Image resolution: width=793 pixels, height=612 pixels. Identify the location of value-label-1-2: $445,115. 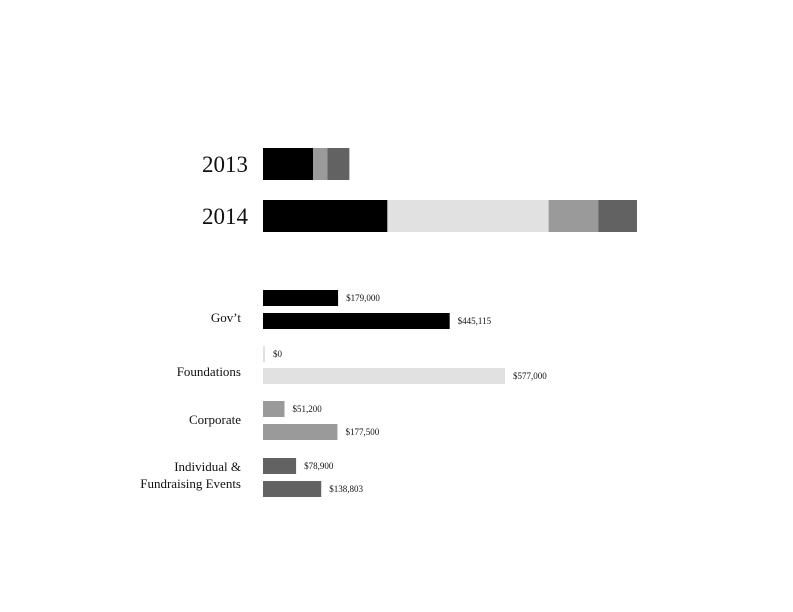
(475, 321).